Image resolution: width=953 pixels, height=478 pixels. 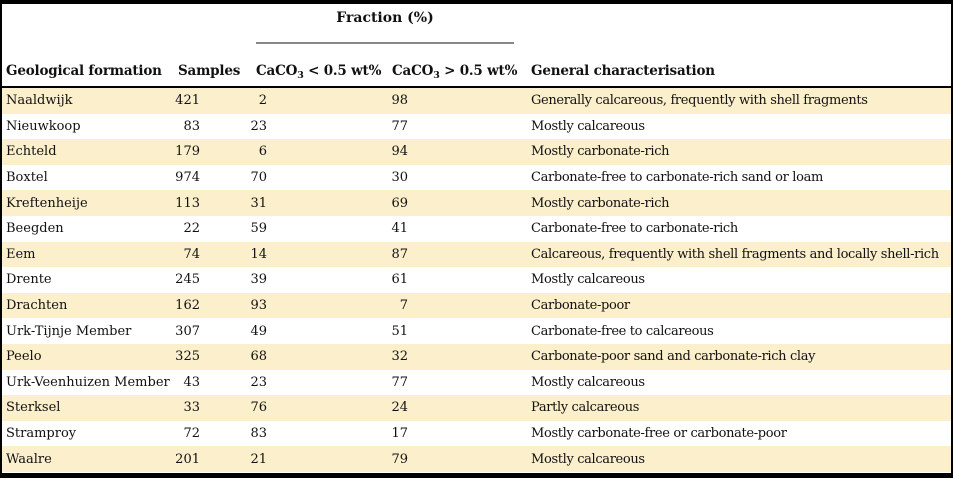 What do you see at coordinates (187, 101) in the screenshot?
I see `cell-samples: 421` at bounding box center [187, 101].